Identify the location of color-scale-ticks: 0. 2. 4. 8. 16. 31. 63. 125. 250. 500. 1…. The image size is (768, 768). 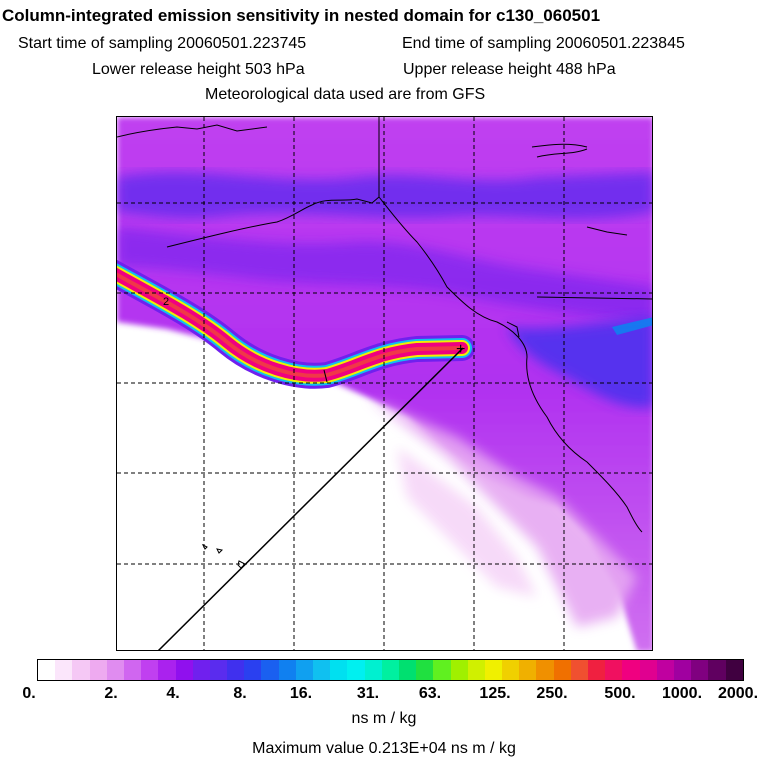
(384, 695).